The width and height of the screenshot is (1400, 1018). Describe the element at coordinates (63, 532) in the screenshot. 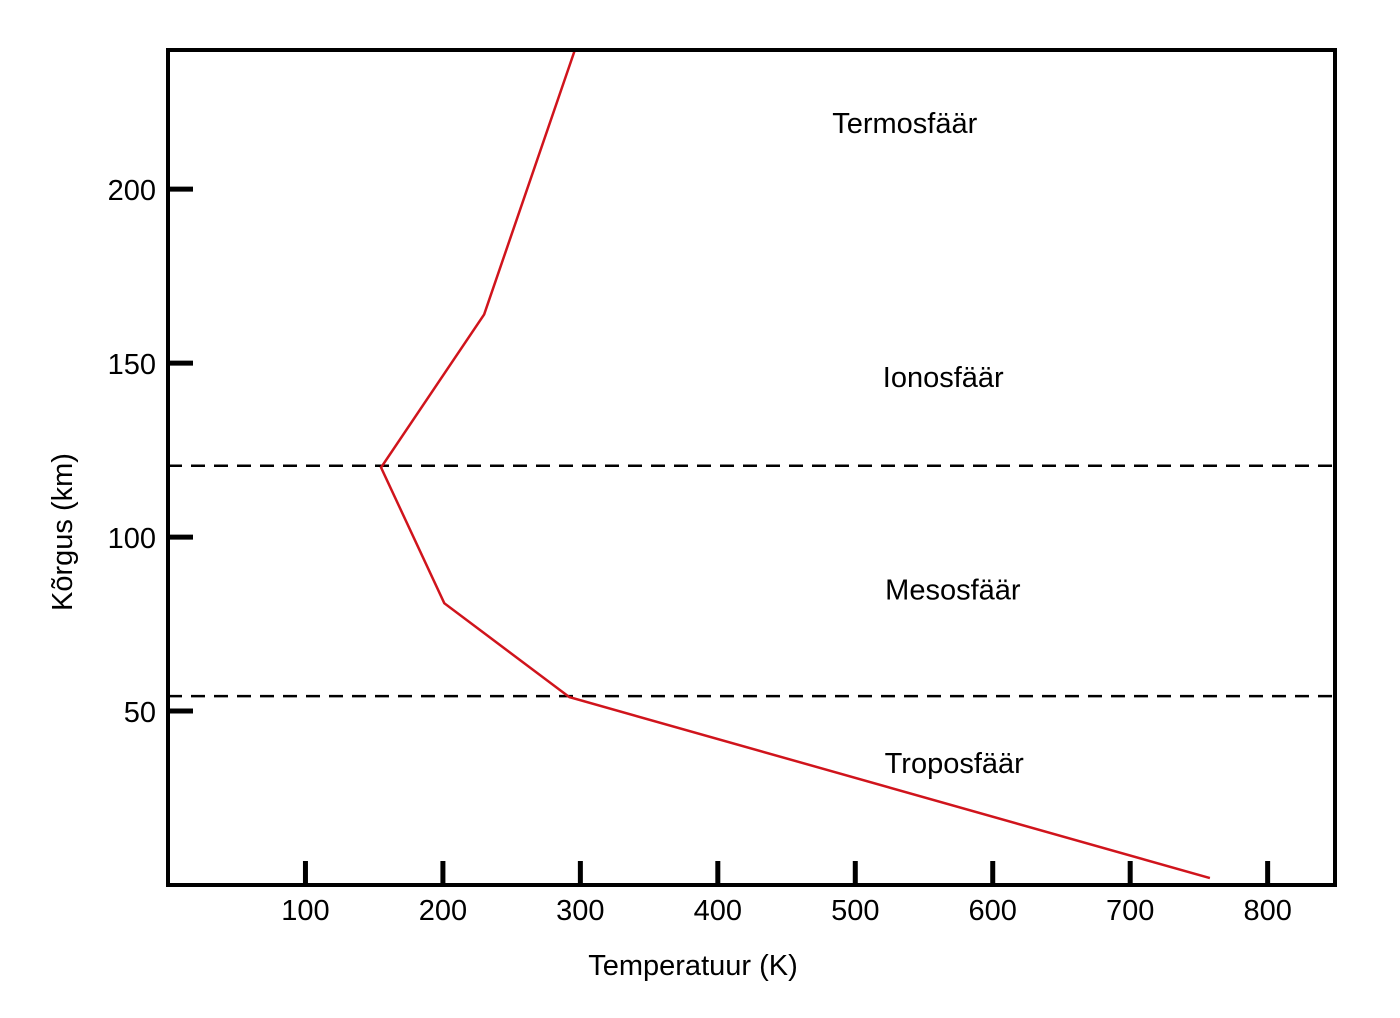

I see `y-axis-title: Kõrgus (km)` at that location.